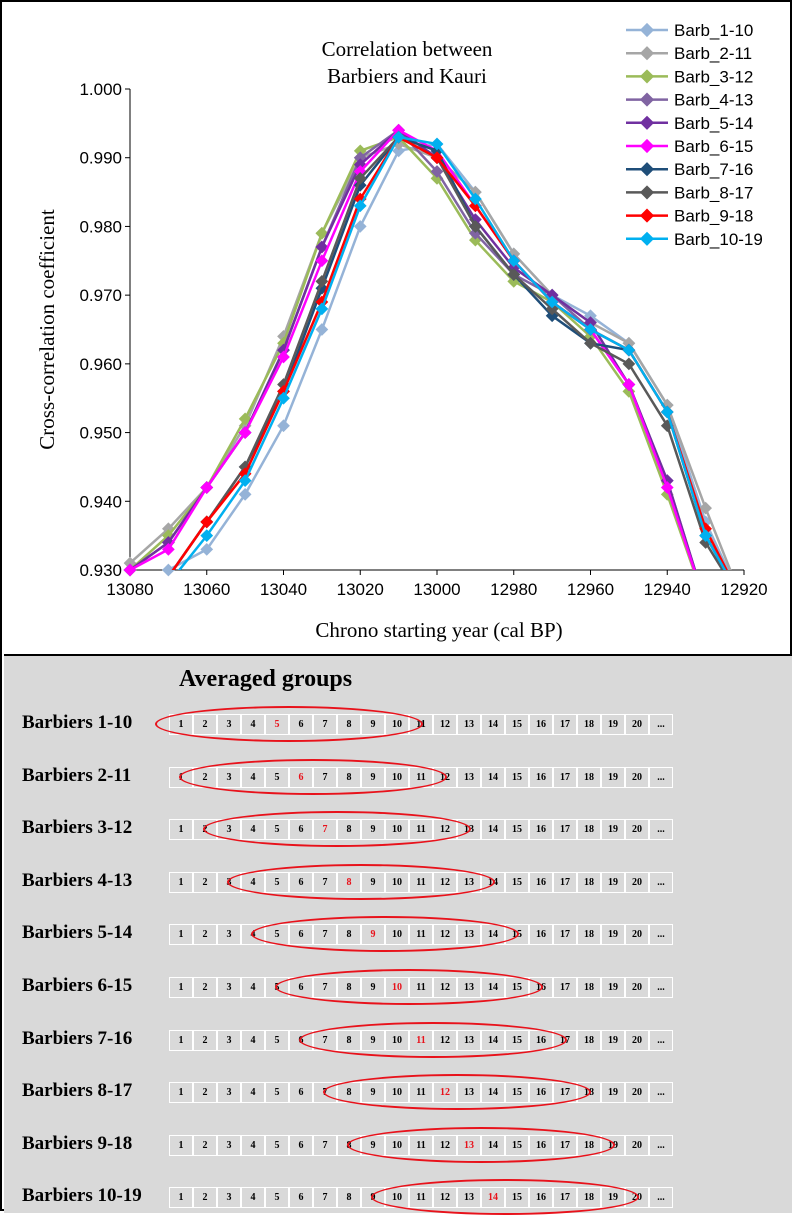 The width and height of the screenshot is (792, 1219). Describe the element at coordinates (82, 1196) in the screenshot. I see `group-row-label: Barbiers 10-19` at that location.